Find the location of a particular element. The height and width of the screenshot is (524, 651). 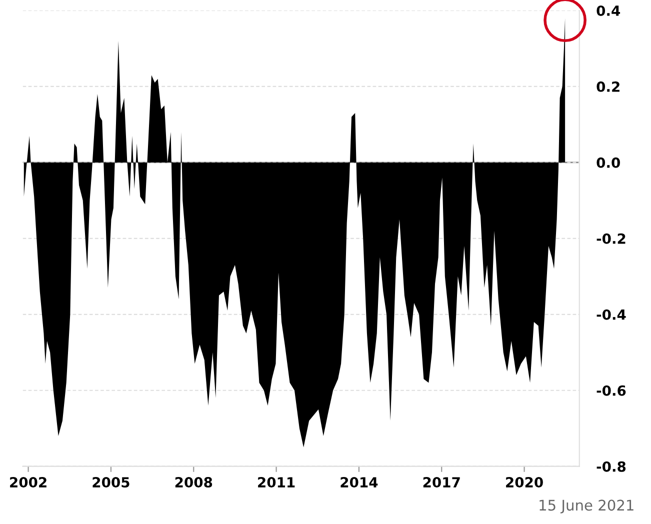

y-tick-label: 0.2 is located at coordinates (608, 86).